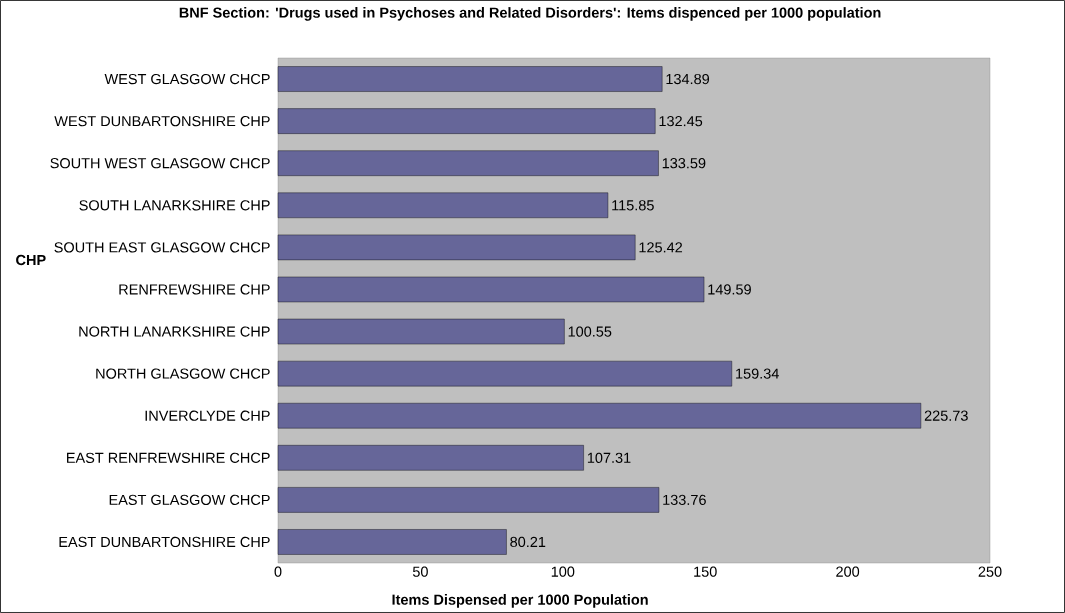  I want to click on data-label: 80.21, so click(528, 542).